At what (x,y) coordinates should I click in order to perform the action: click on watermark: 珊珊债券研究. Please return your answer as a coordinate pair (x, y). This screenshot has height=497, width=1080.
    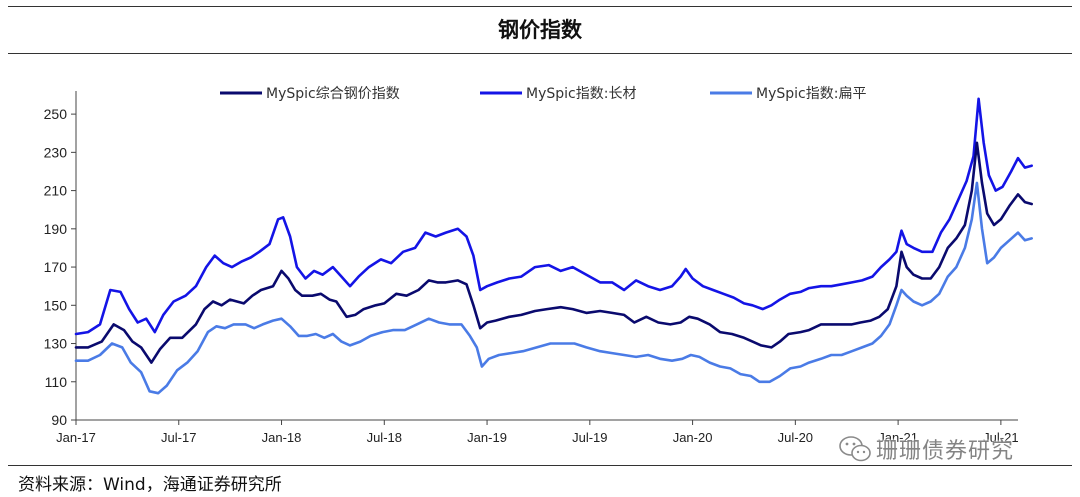
    Looking at the image, I should click on (940, 449).